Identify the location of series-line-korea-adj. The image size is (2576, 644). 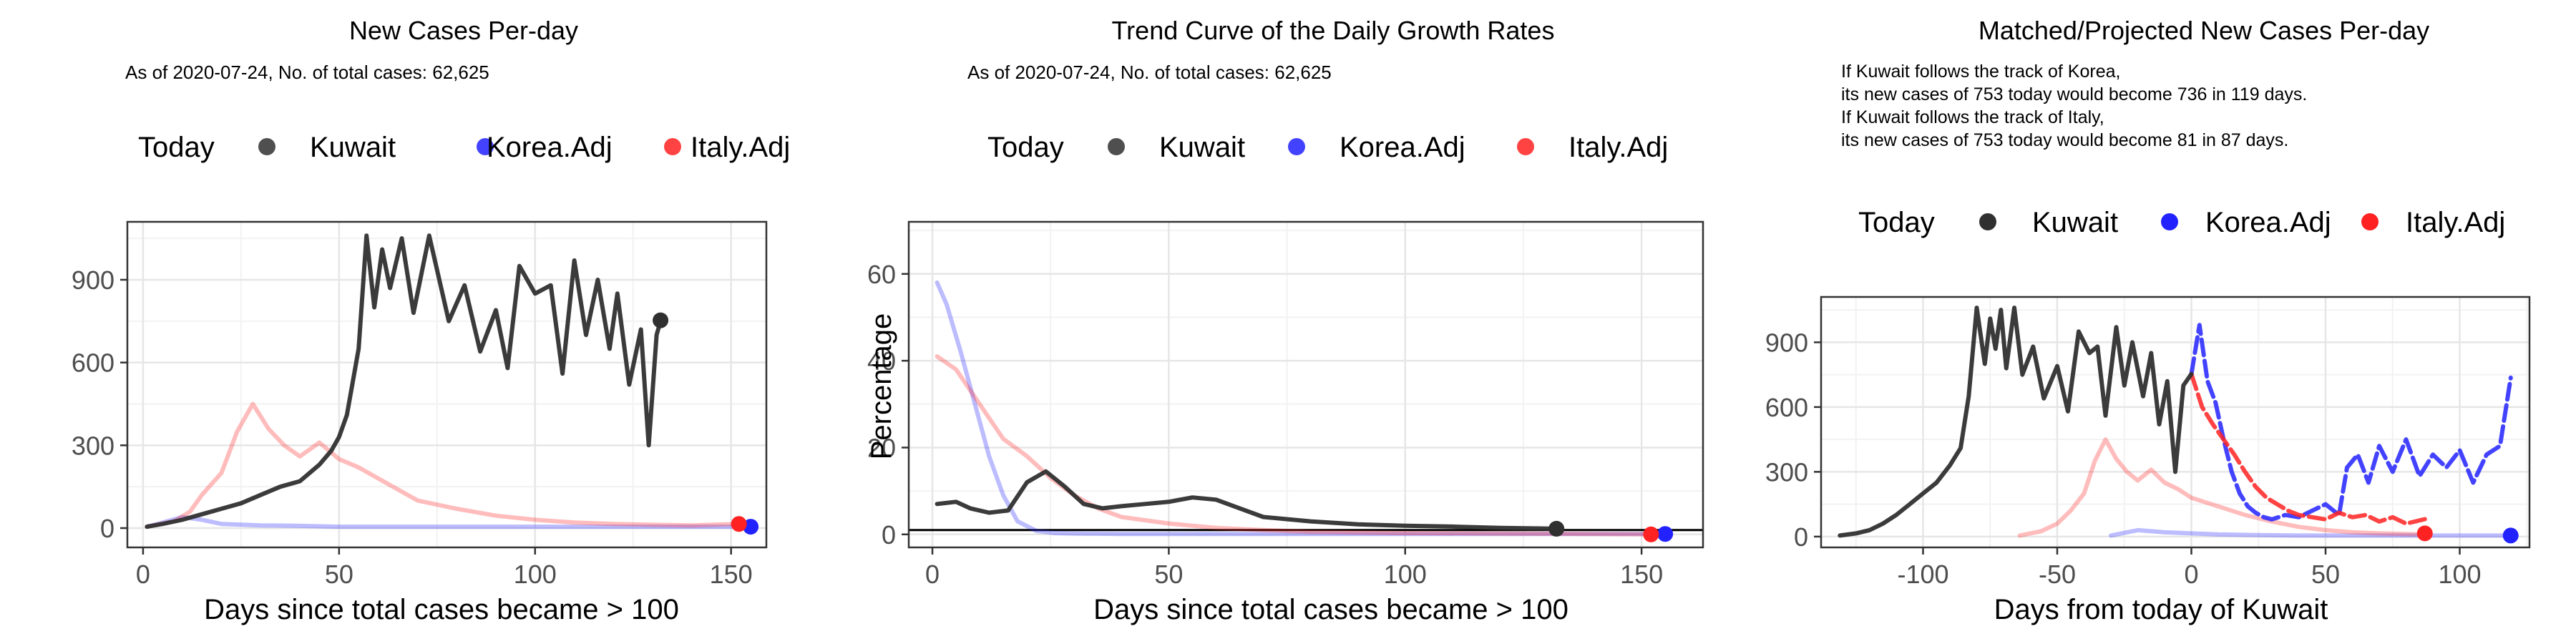
(1301, 408).